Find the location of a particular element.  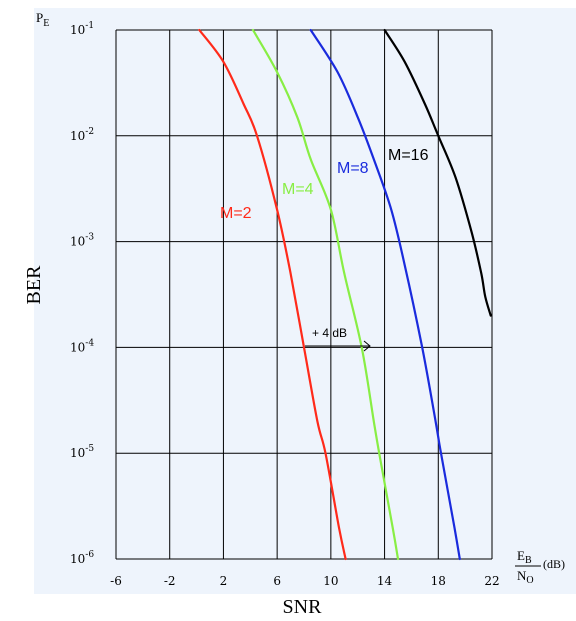

x-tick-label: 6 is located at coordinates (277, 581).